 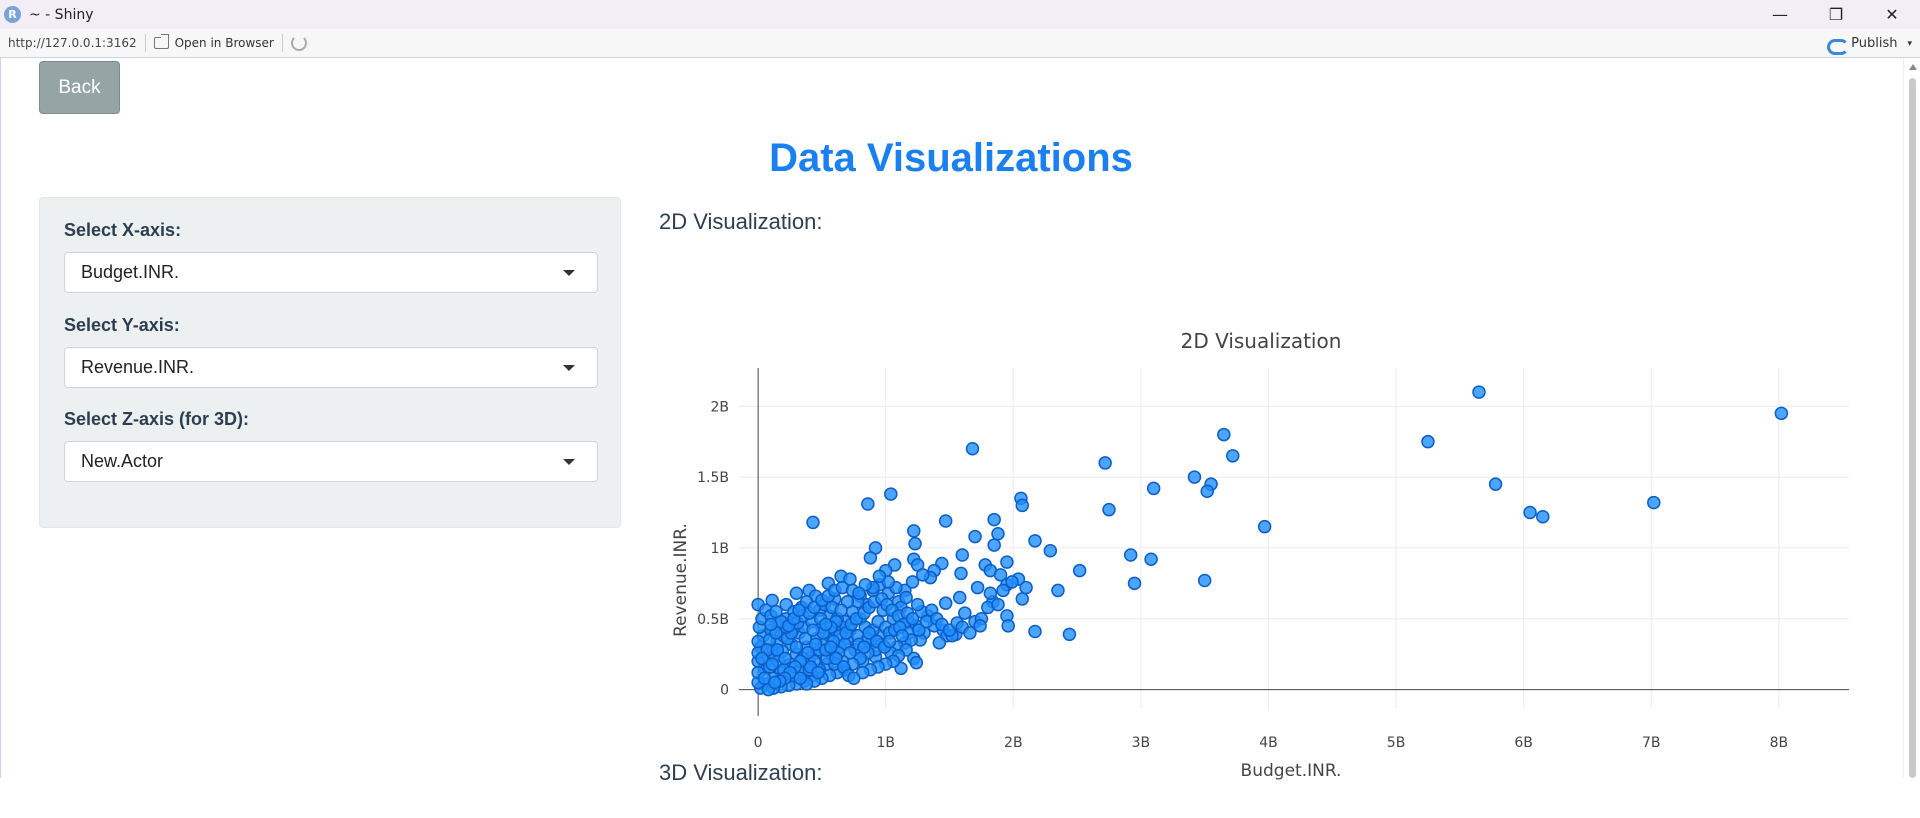 What do you see at coordinates (1912, 428) in the screenshot?
I see `scroll-thumb` at bounding box center [1912, 428].